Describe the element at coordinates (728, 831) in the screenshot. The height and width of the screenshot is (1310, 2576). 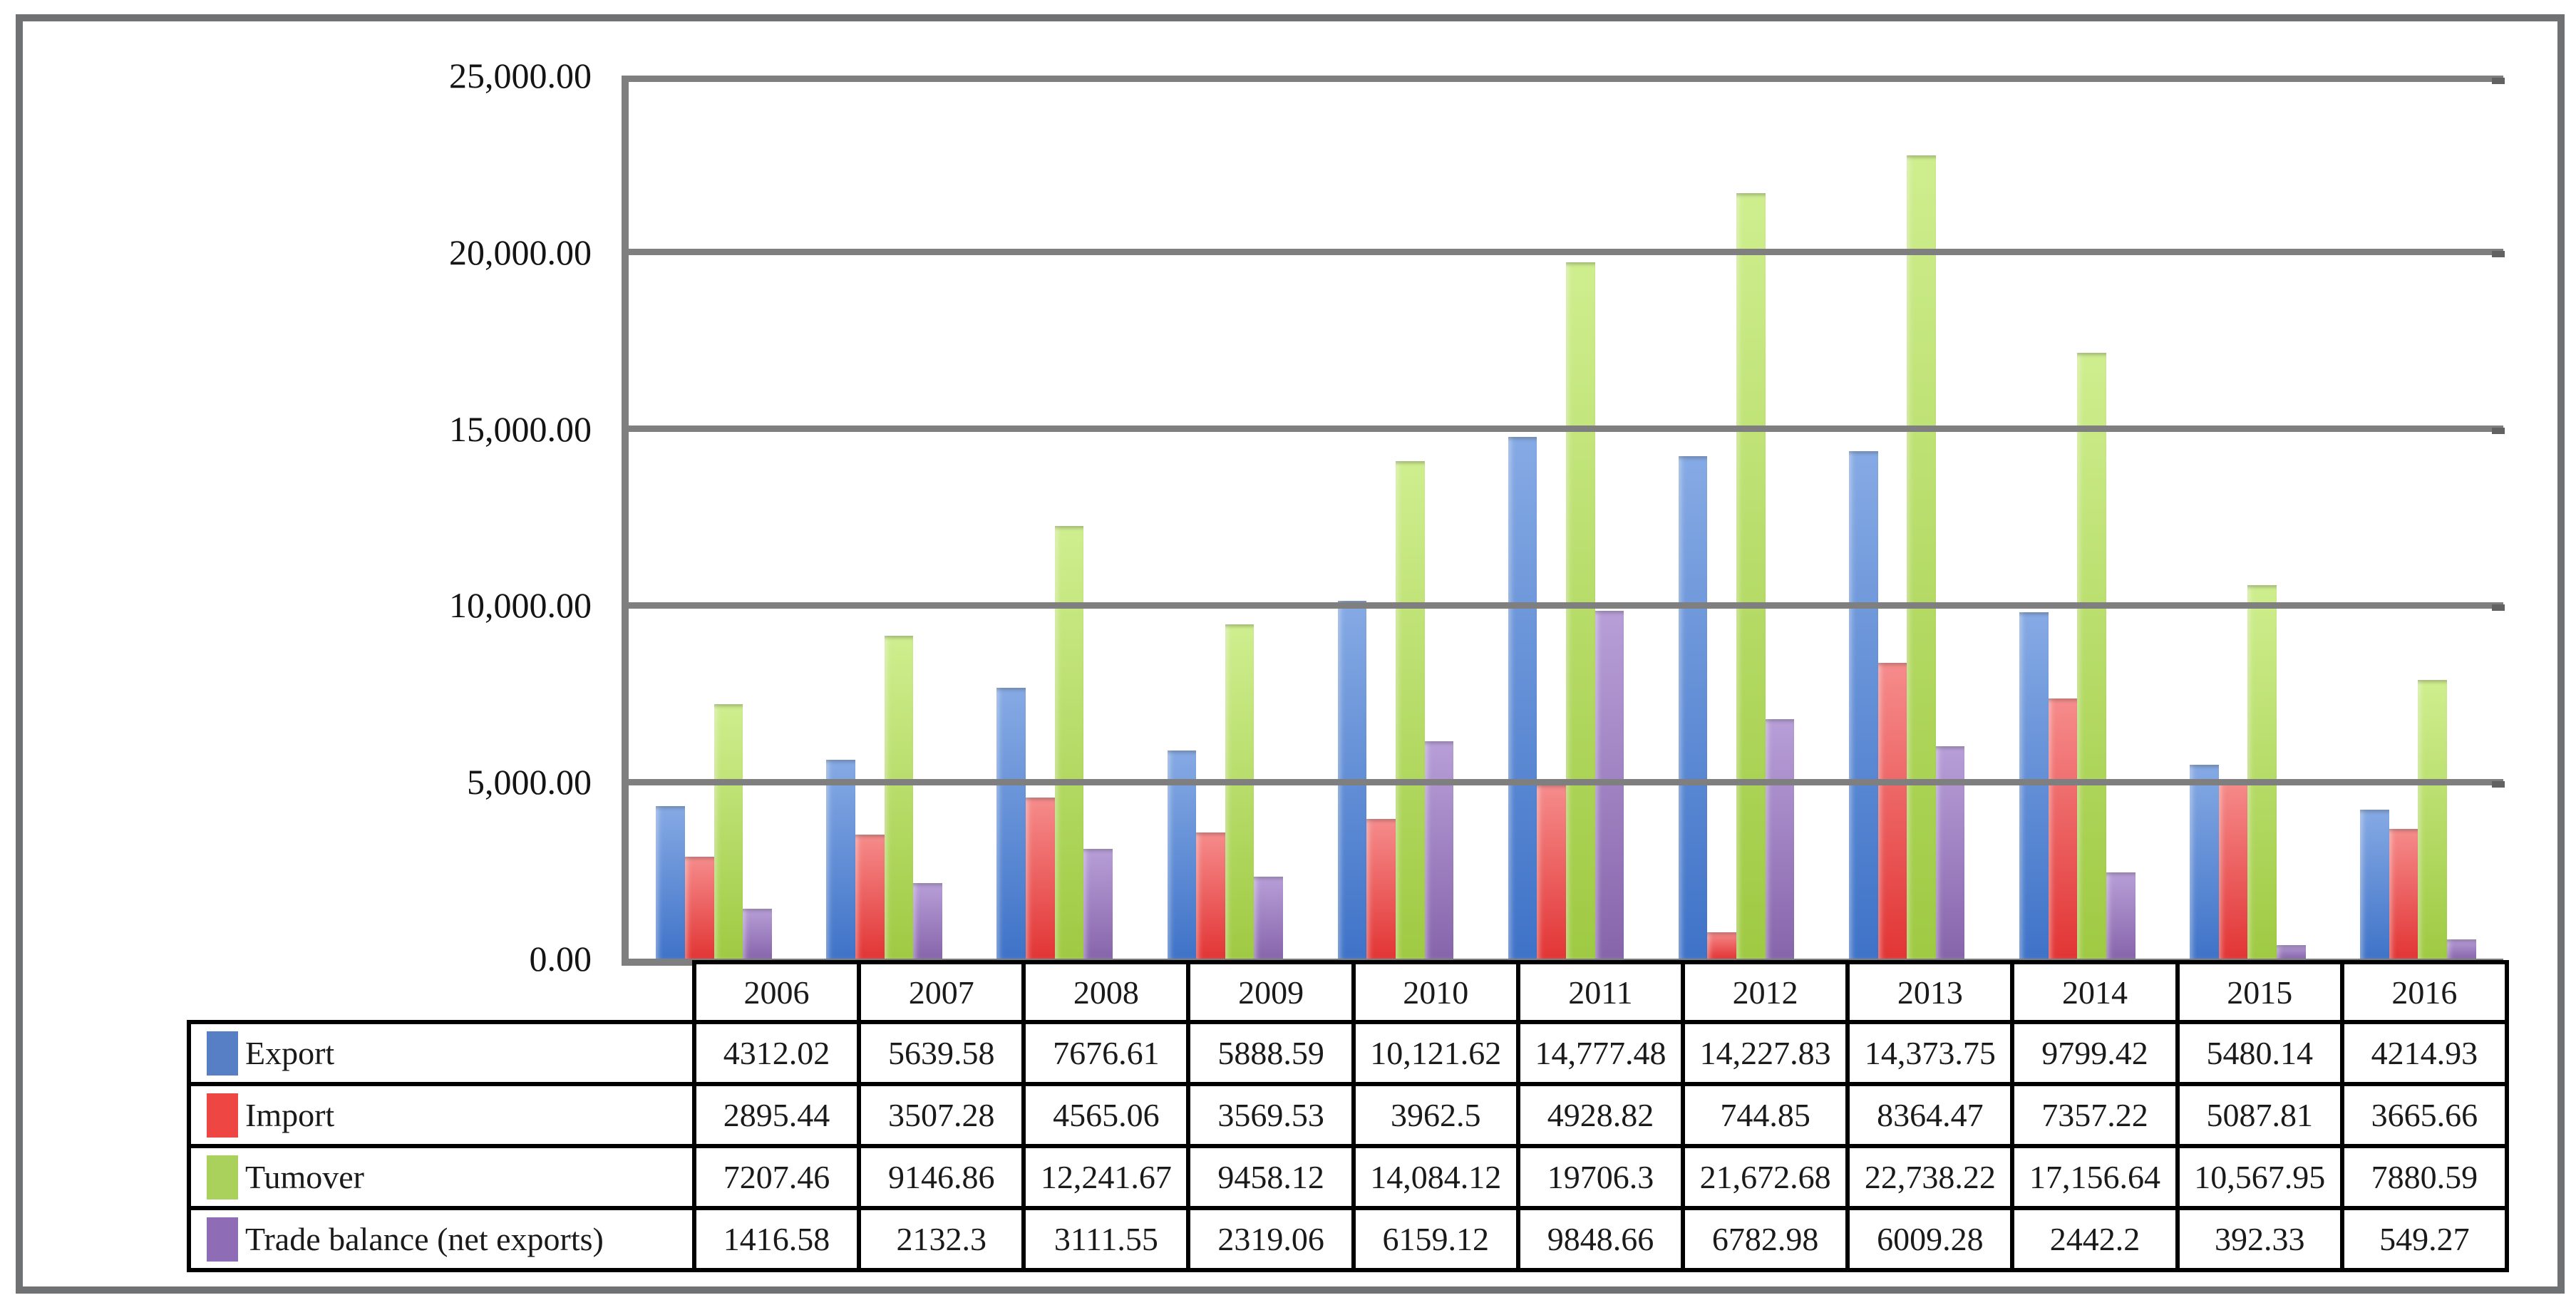
I see `bar-tumover-2006` at that location.